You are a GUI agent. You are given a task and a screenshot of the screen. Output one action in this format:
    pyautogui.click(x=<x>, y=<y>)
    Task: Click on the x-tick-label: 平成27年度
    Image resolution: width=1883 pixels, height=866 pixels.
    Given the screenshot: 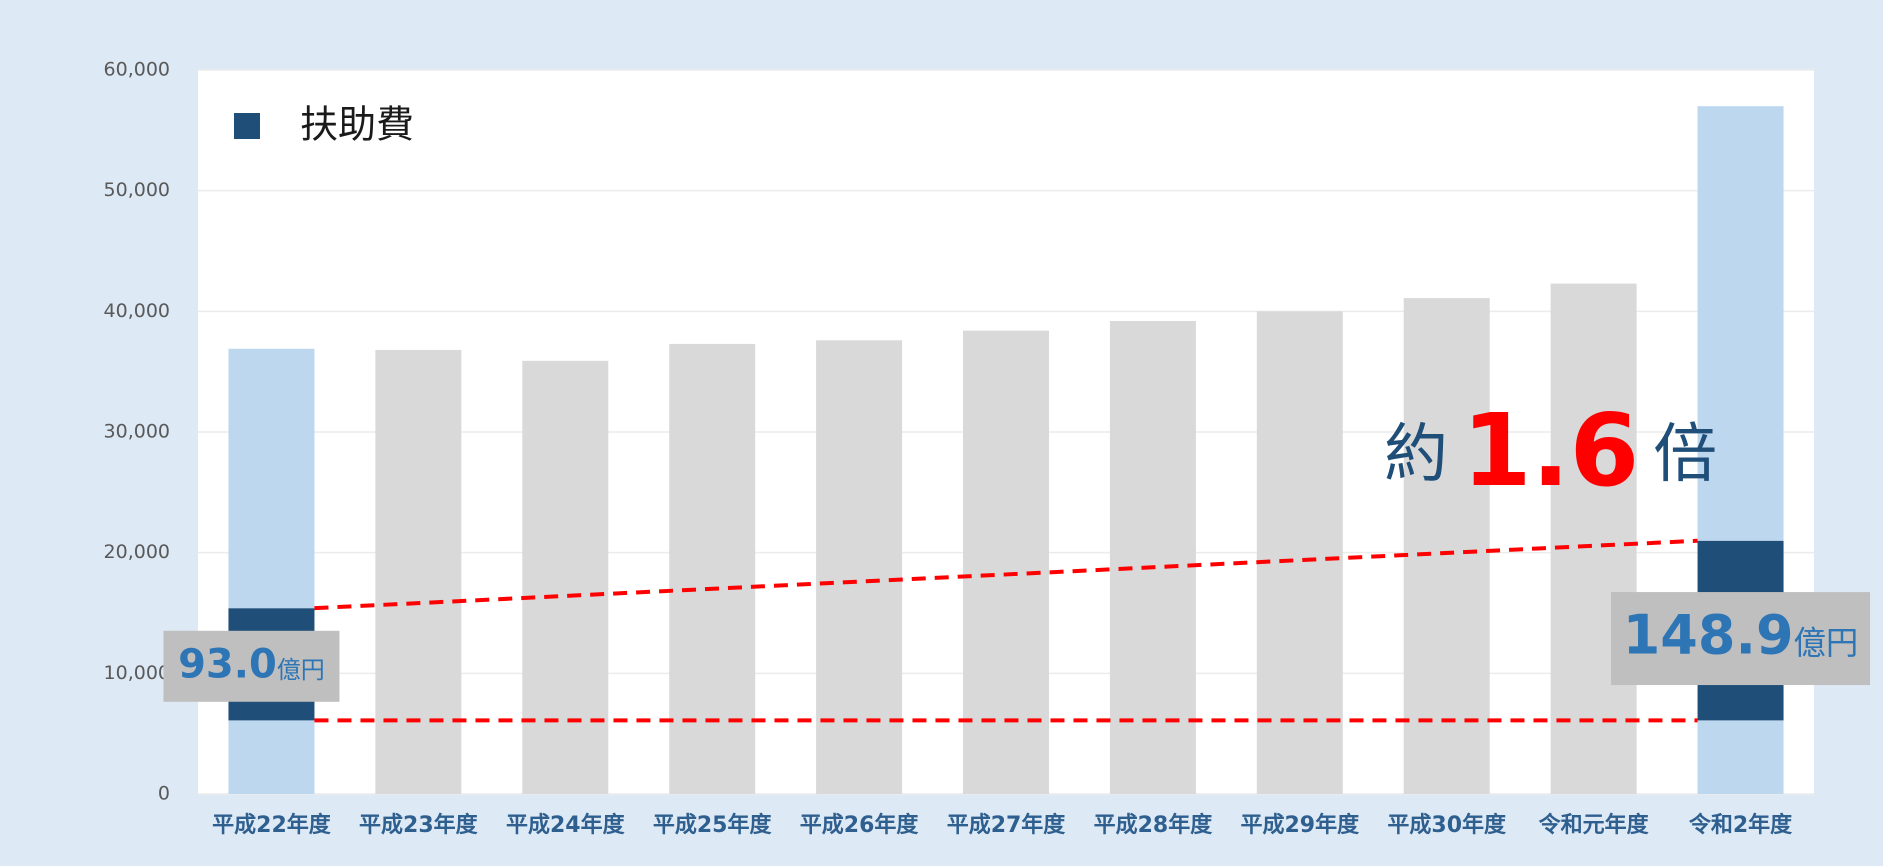 What is the action you would take?
    pyautogui.click(x=1007, y=825)
    